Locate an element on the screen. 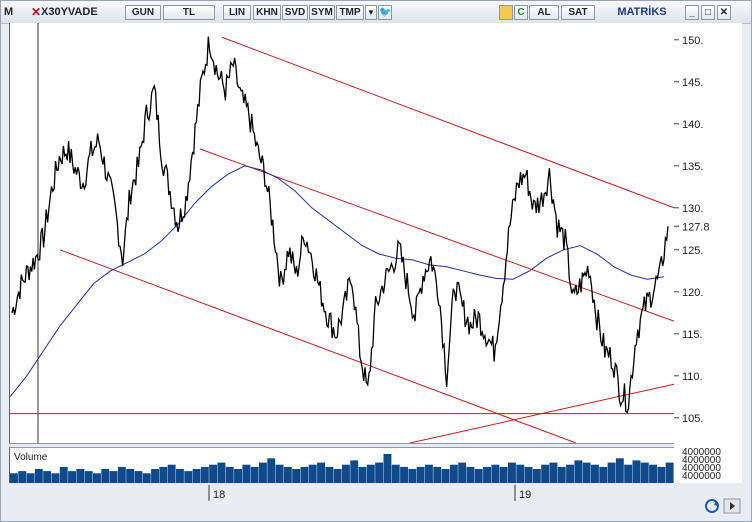 Image resolution: width=752 pixels, height=522 pixels. volume-chart-svg: Volume is located at coordinates (342, 468).